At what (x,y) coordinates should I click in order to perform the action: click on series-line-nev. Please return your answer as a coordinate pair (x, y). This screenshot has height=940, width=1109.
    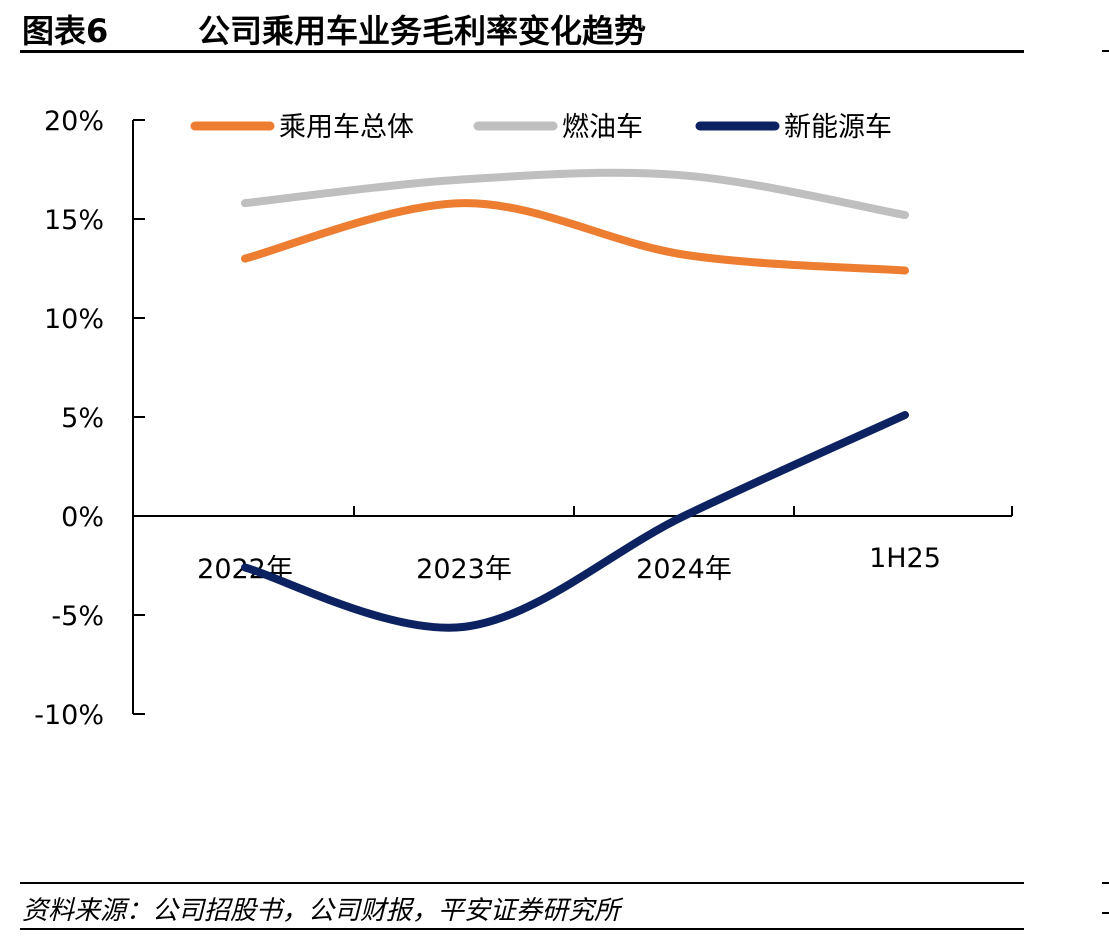
    Looking at the image, I should click on (575, 521).